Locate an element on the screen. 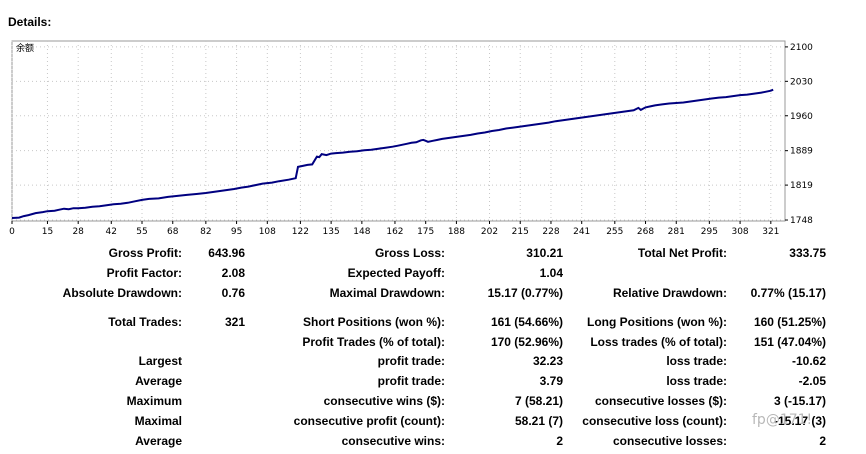 The image size is (866, 454). details-title: Details: is located at coordinates (30, 22).